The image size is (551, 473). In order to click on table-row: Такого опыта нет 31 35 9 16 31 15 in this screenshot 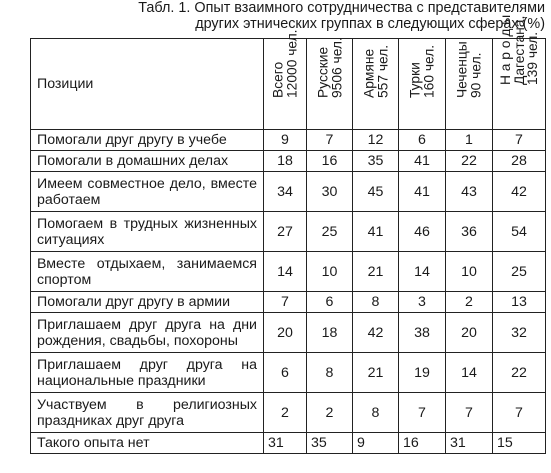, I will do `click(288, 443)`.